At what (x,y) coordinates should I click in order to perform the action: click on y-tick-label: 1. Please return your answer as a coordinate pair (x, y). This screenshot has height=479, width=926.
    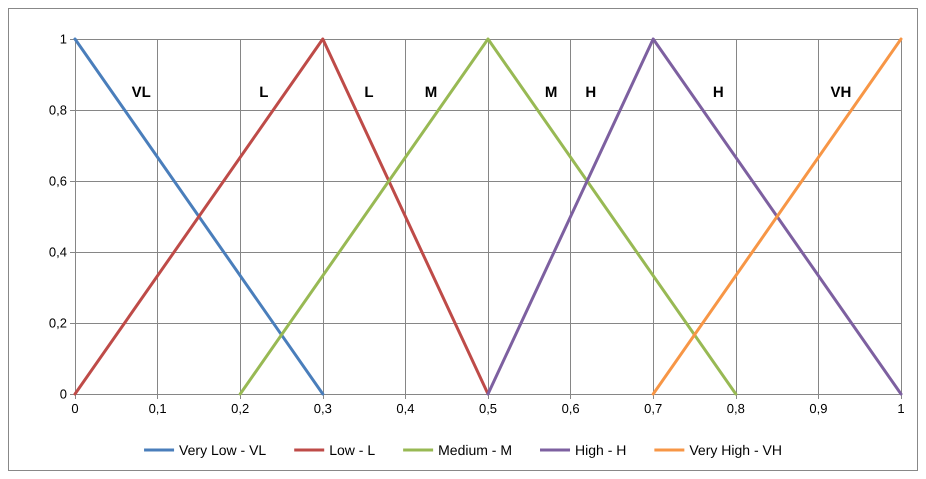
    Looking at the image, I should click on (63, 39).